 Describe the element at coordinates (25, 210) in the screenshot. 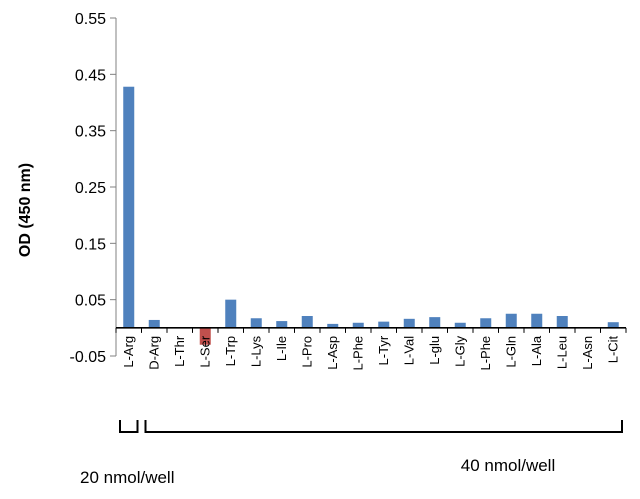

I see `y-axis-label: OD (450 nm)` at that location.